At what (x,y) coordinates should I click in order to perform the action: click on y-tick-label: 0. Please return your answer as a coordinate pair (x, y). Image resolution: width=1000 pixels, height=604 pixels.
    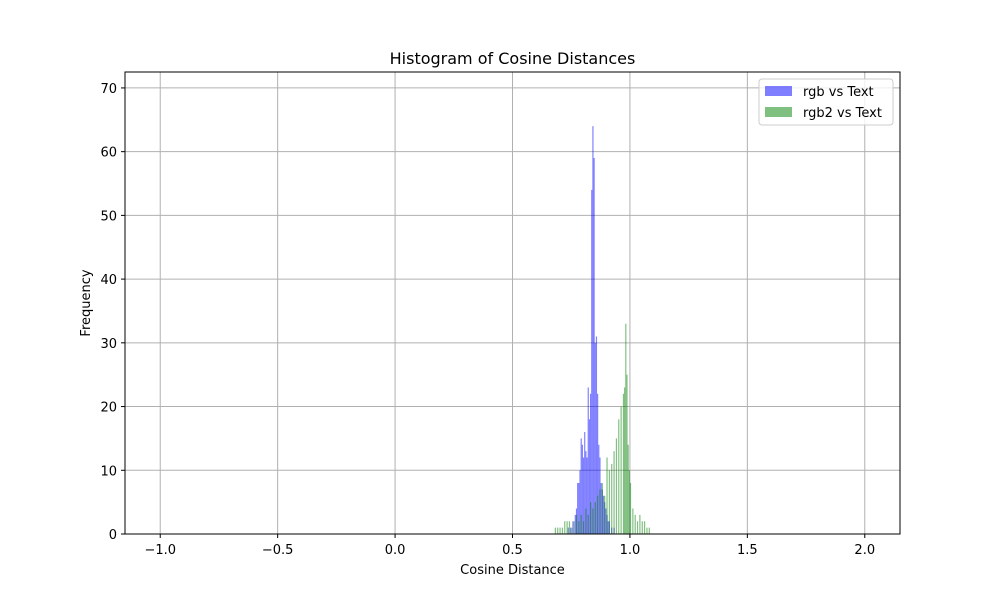
    Looking at the image, I should click on (113, 535).